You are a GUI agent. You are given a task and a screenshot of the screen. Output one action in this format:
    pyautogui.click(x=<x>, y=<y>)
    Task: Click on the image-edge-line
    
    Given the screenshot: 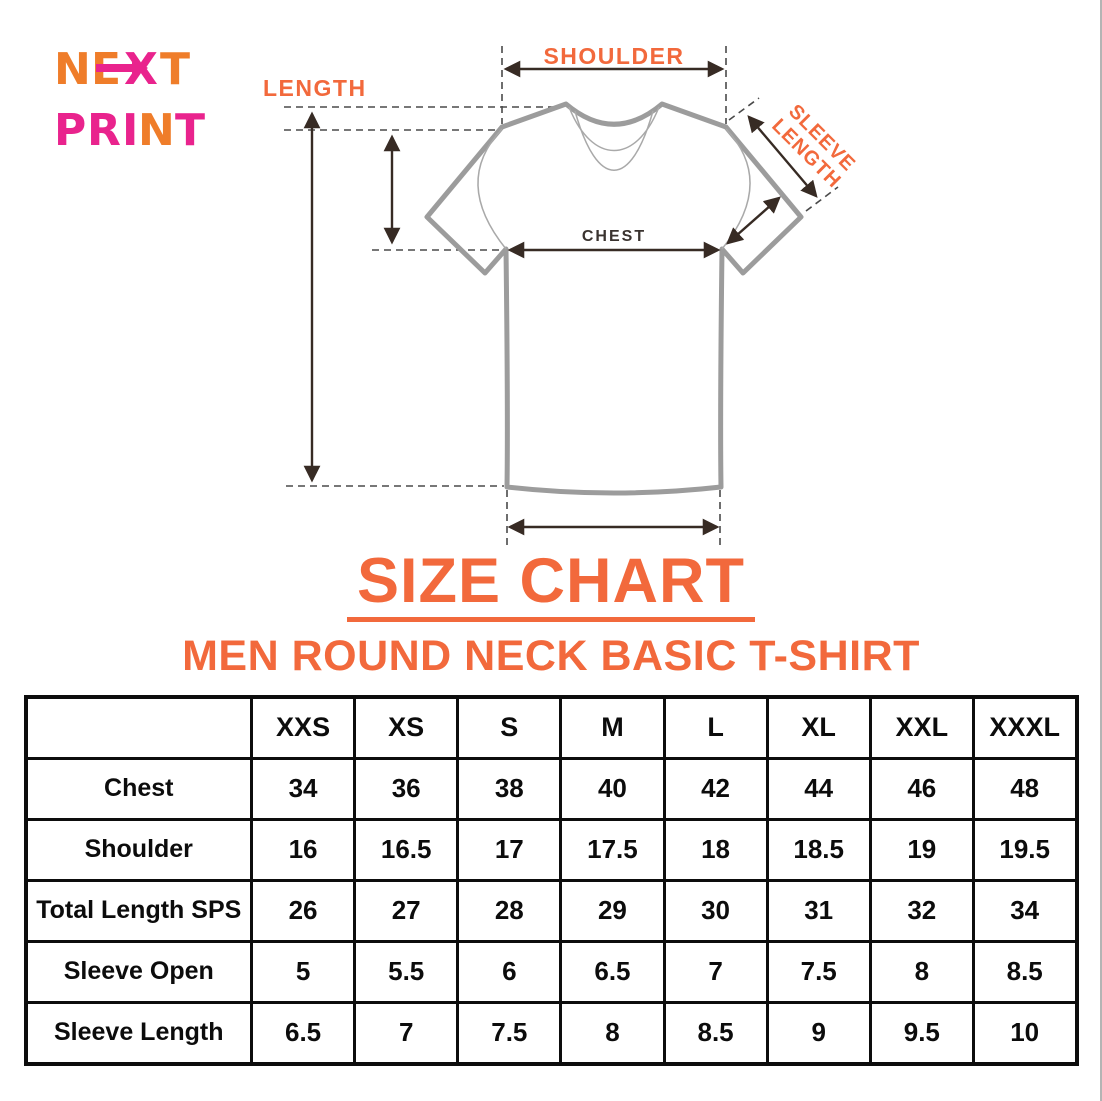 What is the action you would take?
    pyautogui.click(x=1101, y=550)
    